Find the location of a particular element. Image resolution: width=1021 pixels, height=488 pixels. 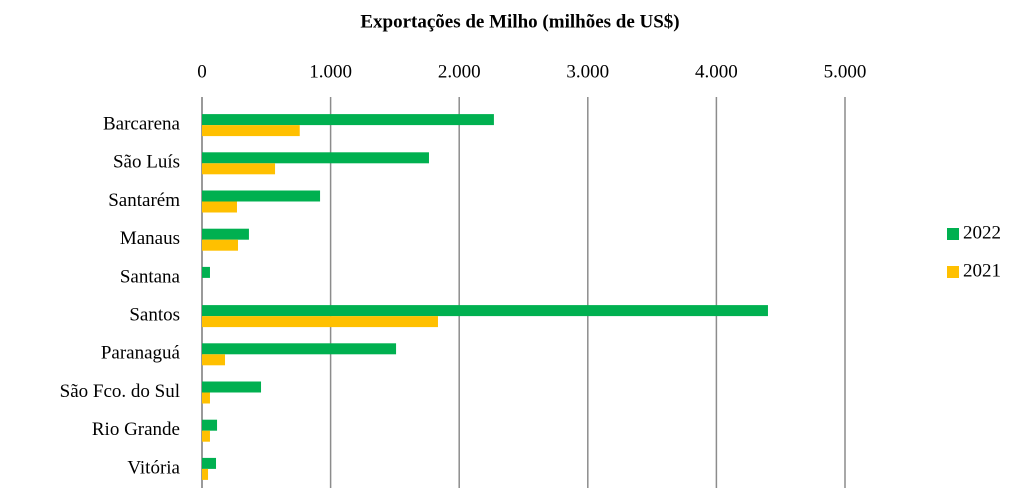

y-tick-label: São Fco. do Sul is located at coordinates (120, 391).